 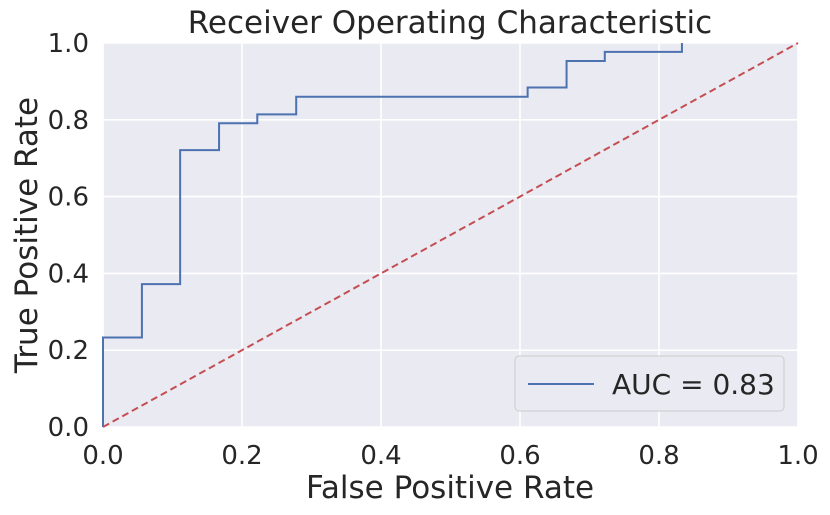 I want to click on legend: AUC = 0.83, so click(x=649, y=383).